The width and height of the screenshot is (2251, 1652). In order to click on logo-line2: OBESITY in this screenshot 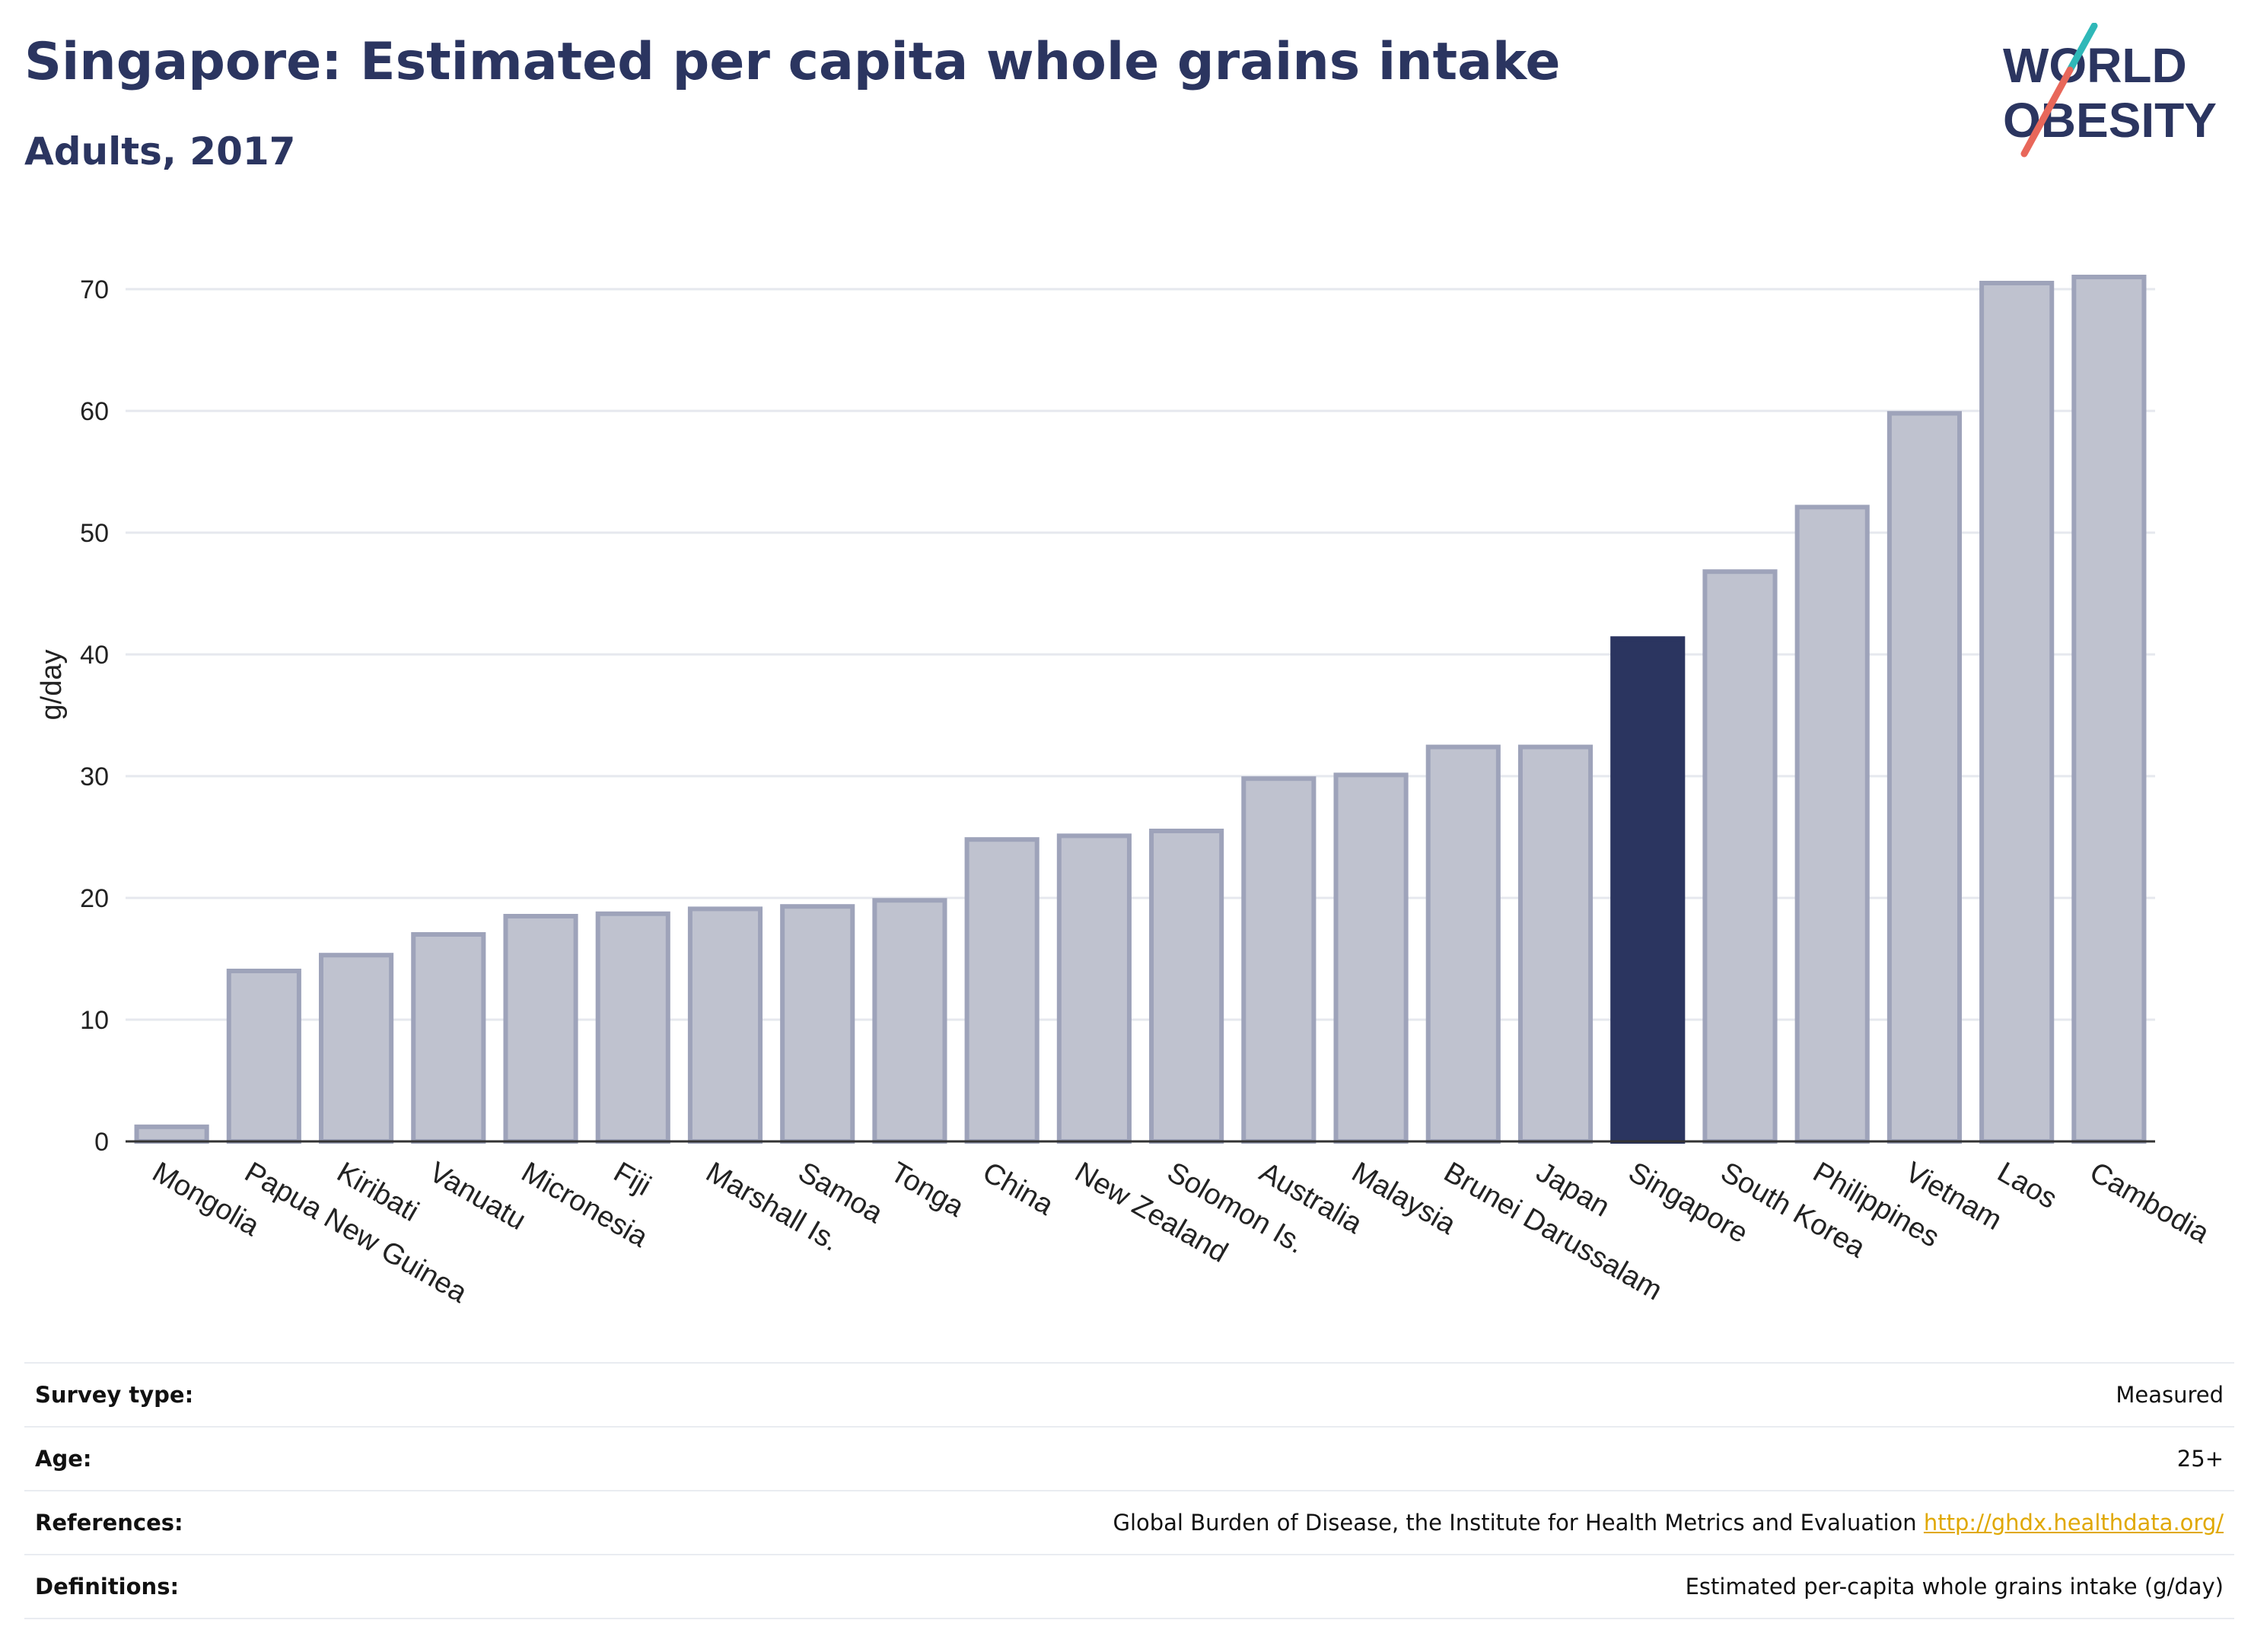, I will do `click(2110, 120)`.